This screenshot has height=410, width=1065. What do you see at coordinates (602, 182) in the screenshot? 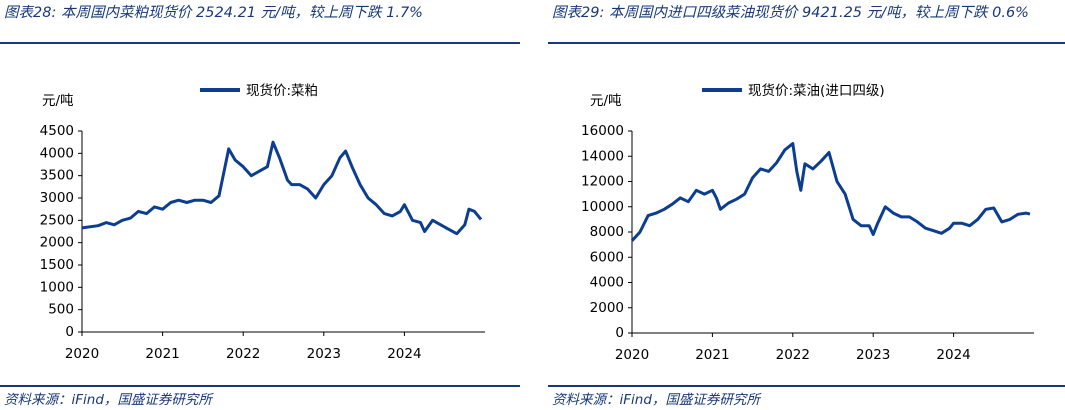
I see `y-tick-label: 12000` at bounding box center [602, 182].